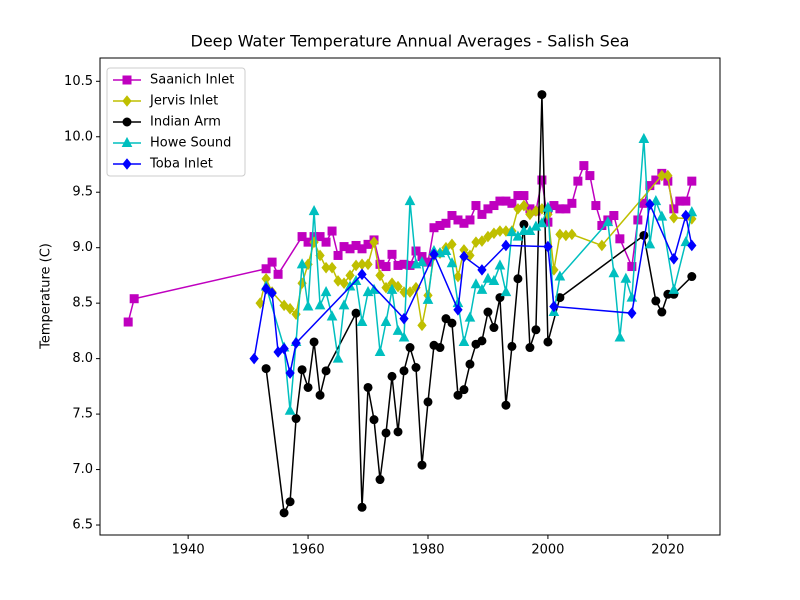  What do you see at coordinates (82, 525) in the screenshot?
I see `y-tick-label: 6.5` at bounding box center [82, 525].